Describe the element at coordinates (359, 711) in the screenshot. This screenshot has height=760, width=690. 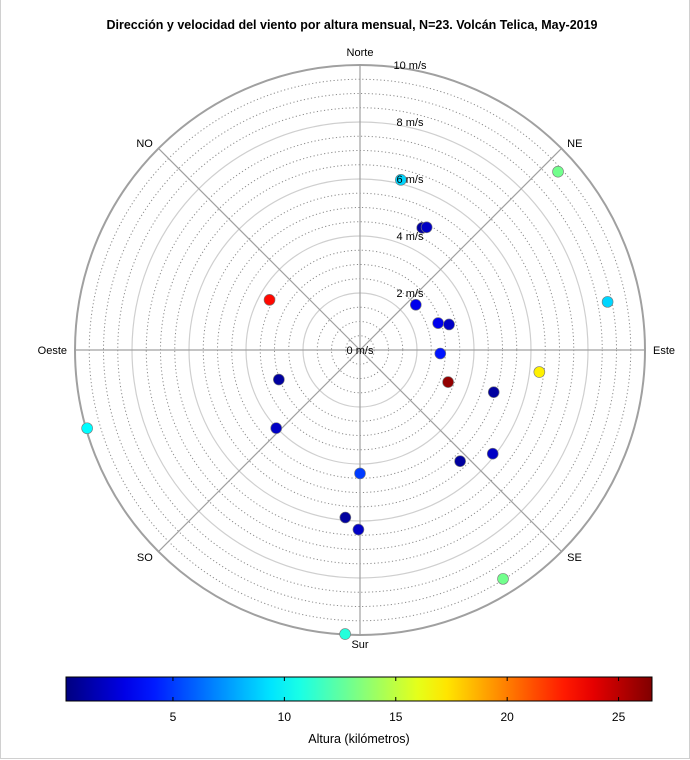
I see `colorbar: 5 10 15 20 25 Altura (kilómetros)` at that location.